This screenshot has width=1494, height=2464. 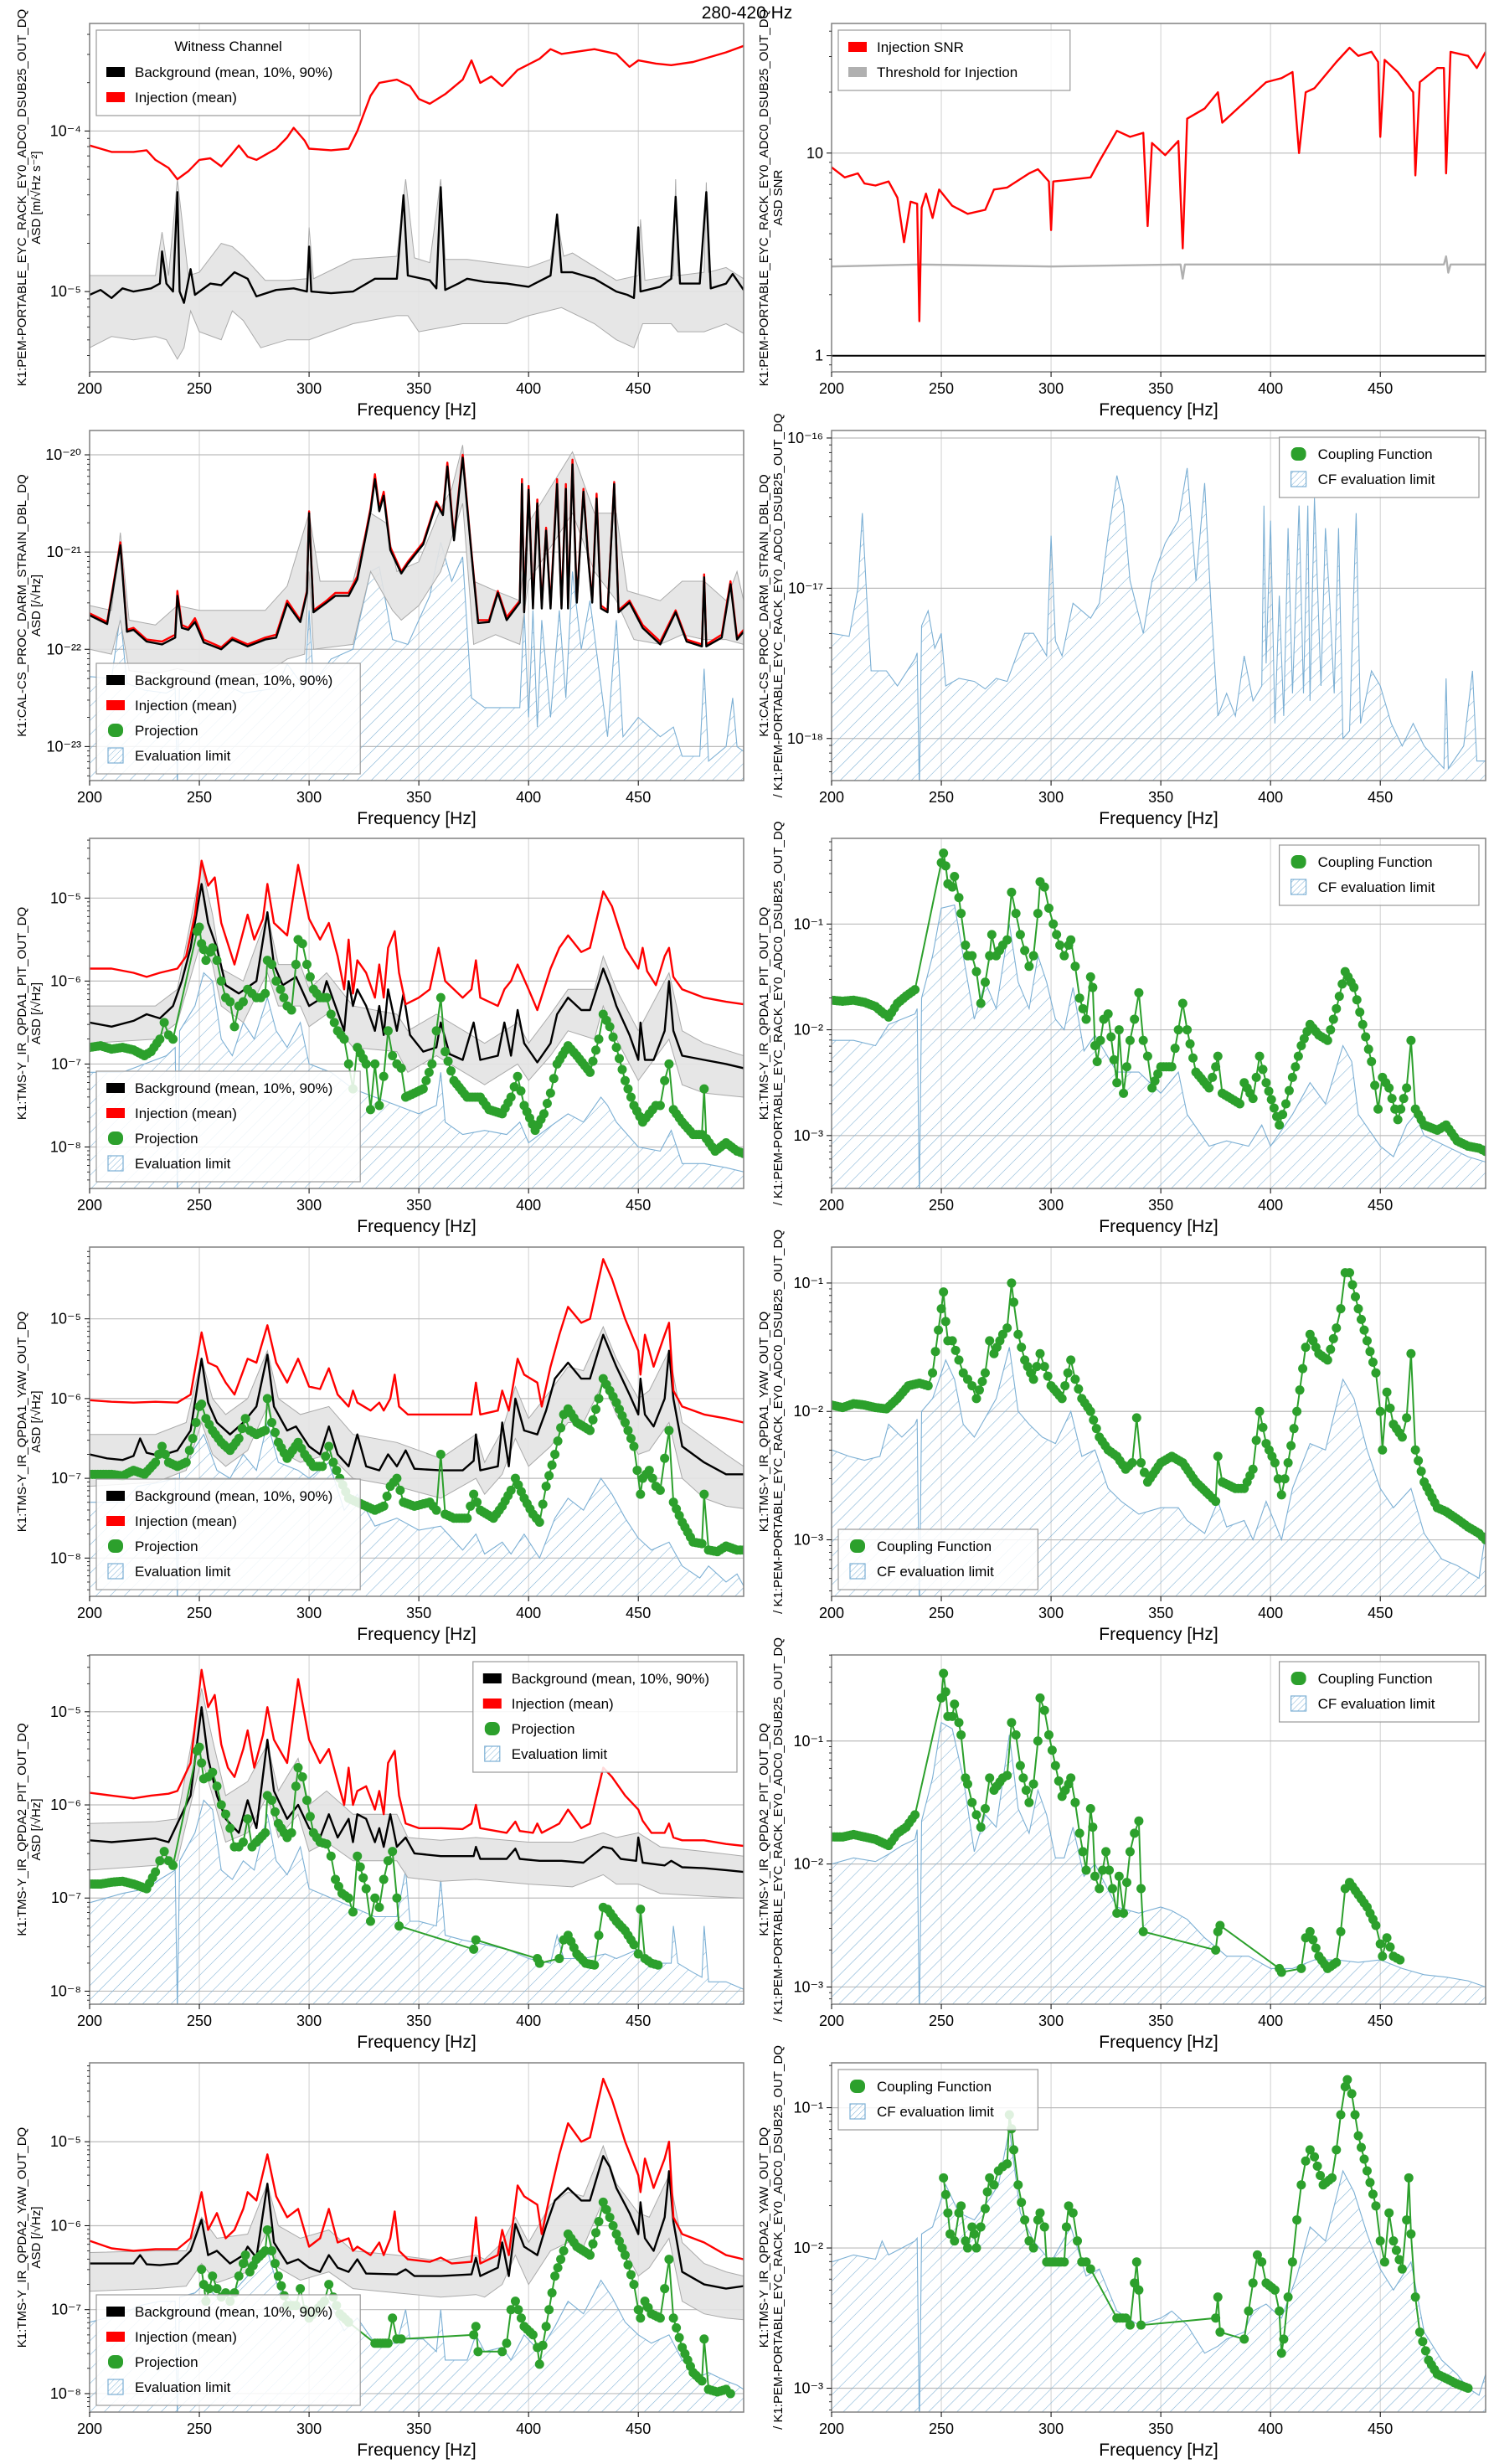 What do you see at coordinates (166, 1546) in the screenshot?
I see `legend-label: Projection` at bounding box center [166, 1546].